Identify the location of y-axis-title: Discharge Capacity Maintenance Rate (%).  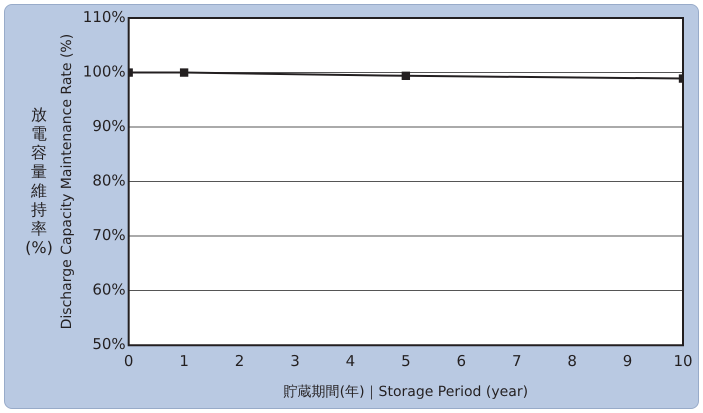
(67, 182).